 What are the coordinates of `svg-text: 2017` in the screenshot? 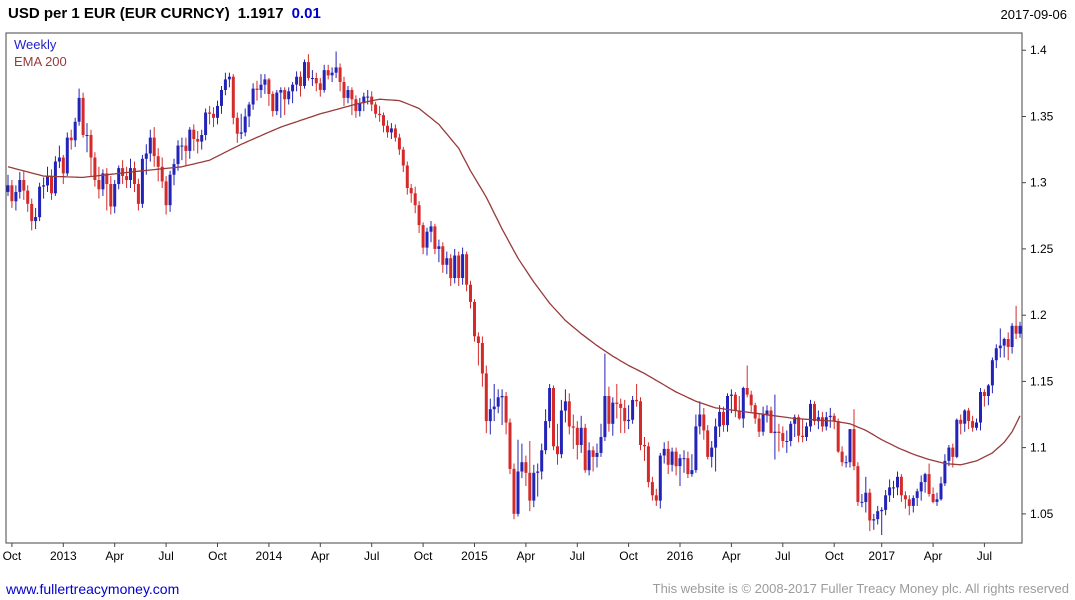 It's located at (881, 556).